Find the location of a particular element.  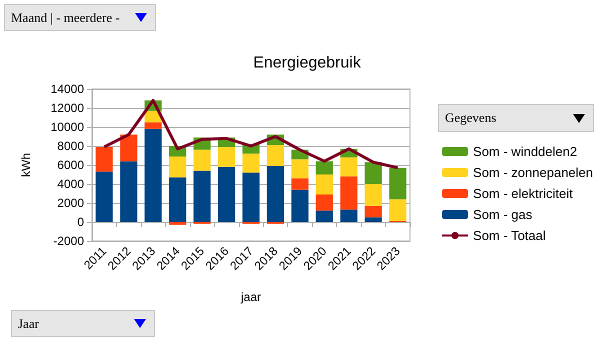

y-tick-label: 4000 is located at coordinates (70, 184).